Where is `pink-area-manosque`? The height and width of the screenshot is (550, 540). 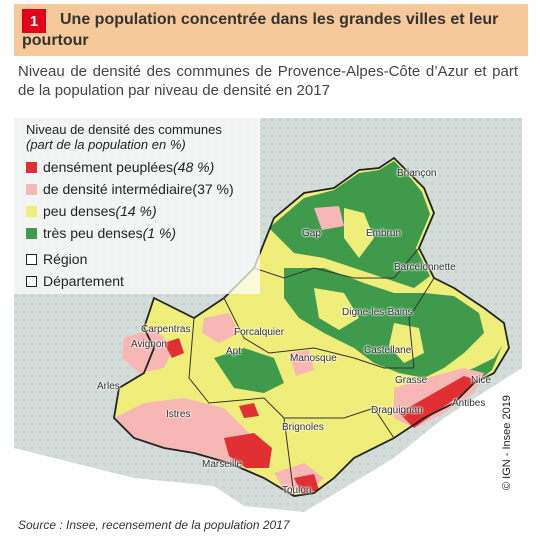
pink-area-manosque is located at coordinates (301, 363).